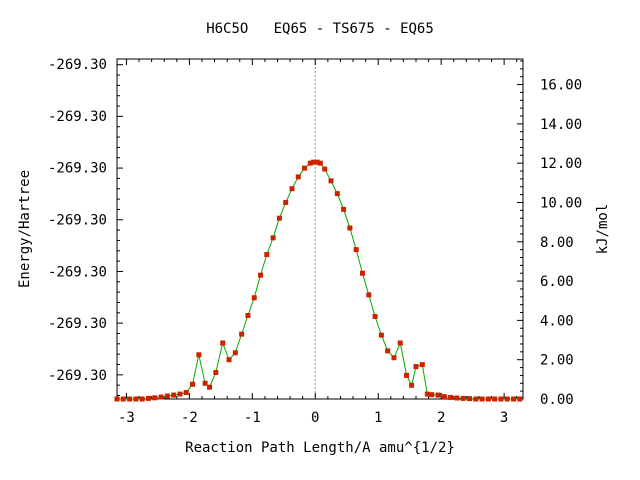 This screenshot has width=640, height=480. What do you see at coordinates (126, 418) in the screenshot?
I see `x-tick-label: -3` at bounding box center [126, 418].